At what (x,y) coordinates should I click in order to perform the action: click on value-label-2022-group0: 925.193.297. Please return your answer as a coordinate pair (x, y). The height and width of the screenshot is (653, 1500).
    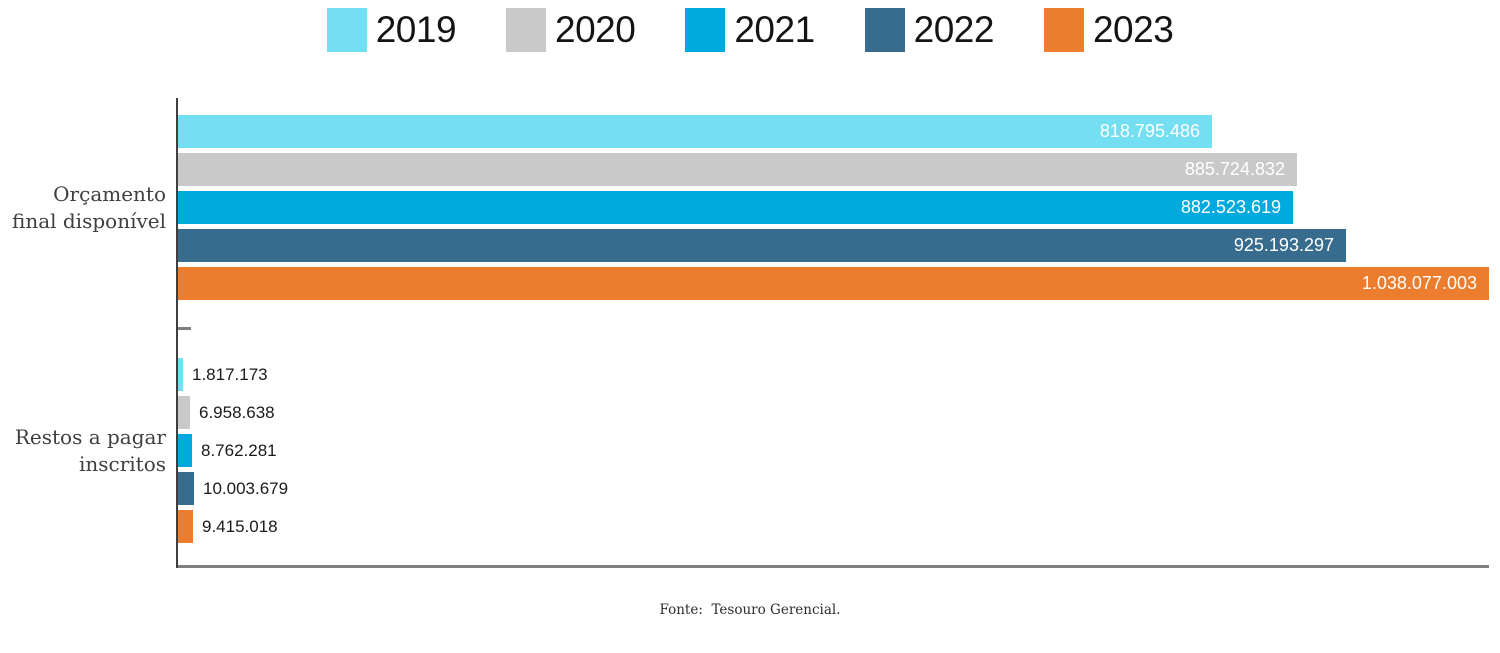
    Looking at the image, I should click on (1283, 245).